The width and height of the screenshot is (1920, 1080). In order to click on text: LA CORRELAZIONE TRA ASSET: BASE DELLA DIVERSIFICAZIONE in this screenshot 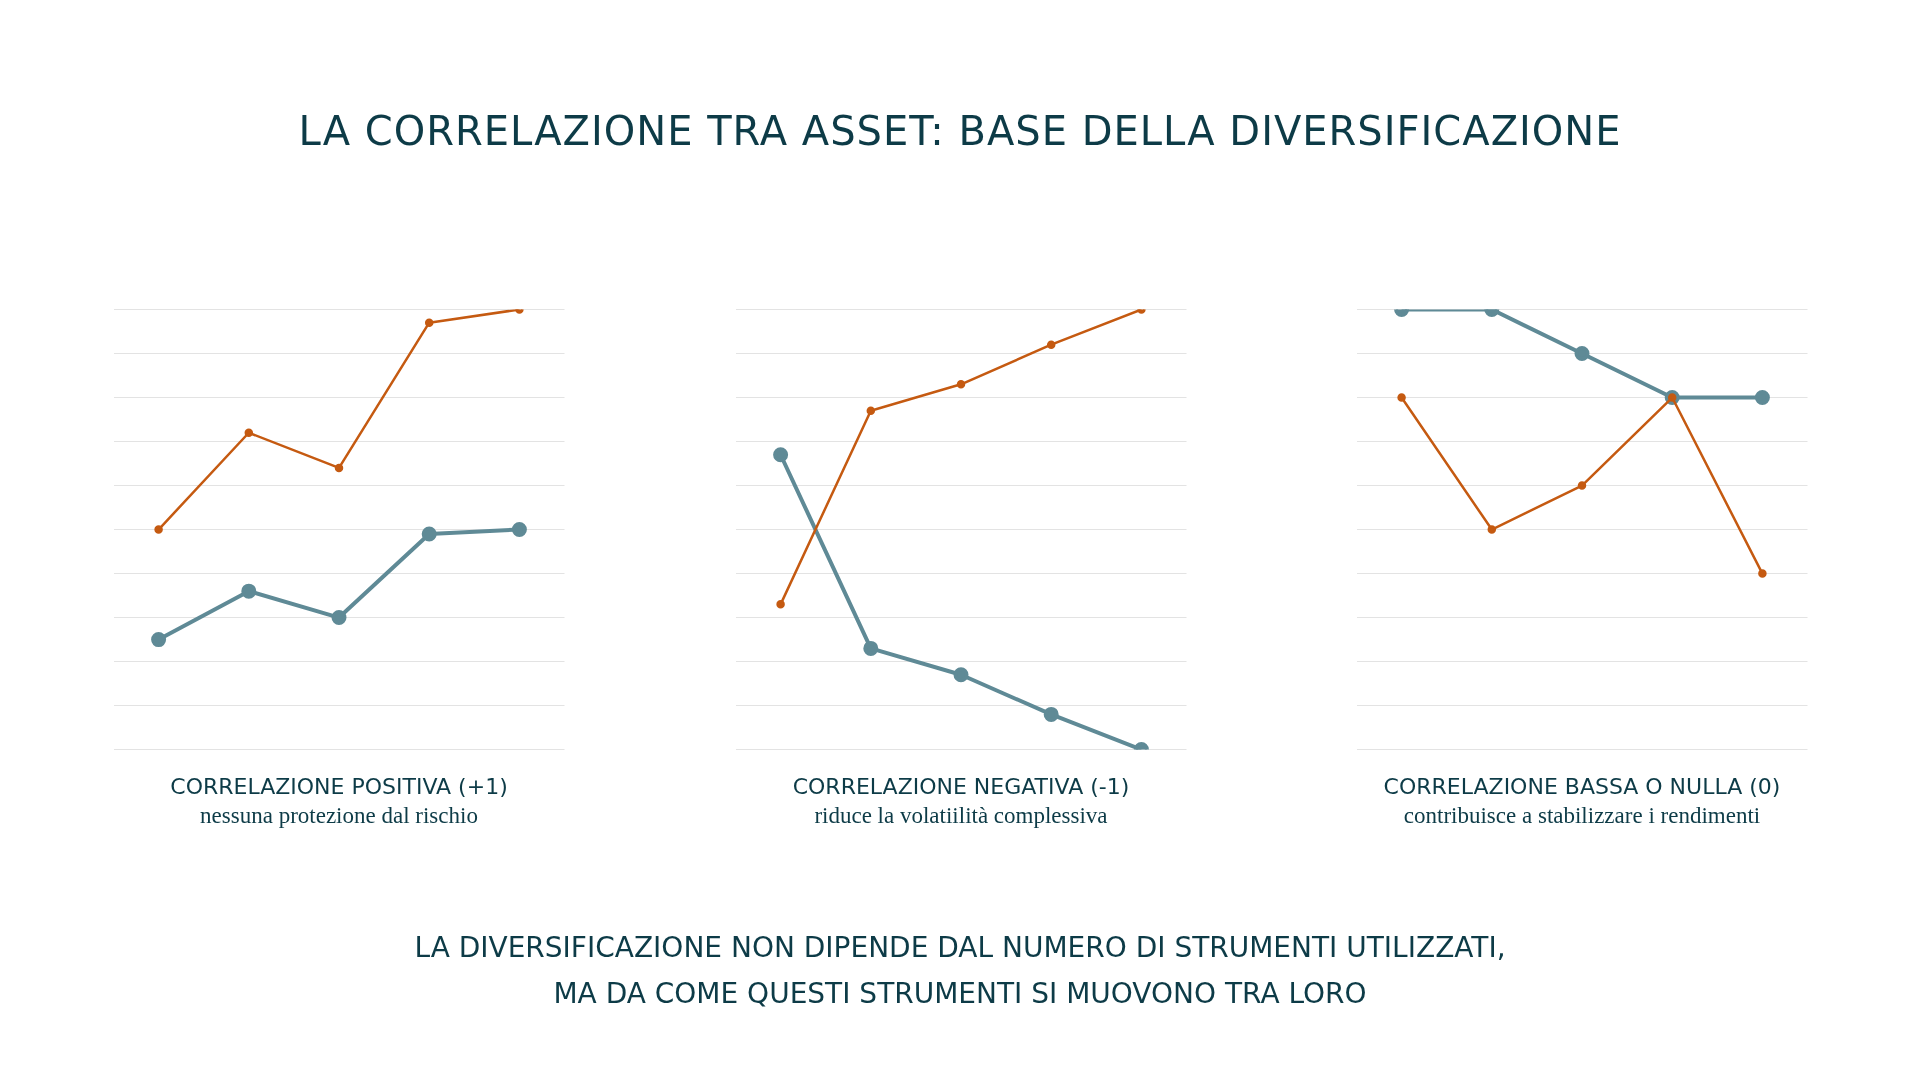, I will do `click(960, 131)`.